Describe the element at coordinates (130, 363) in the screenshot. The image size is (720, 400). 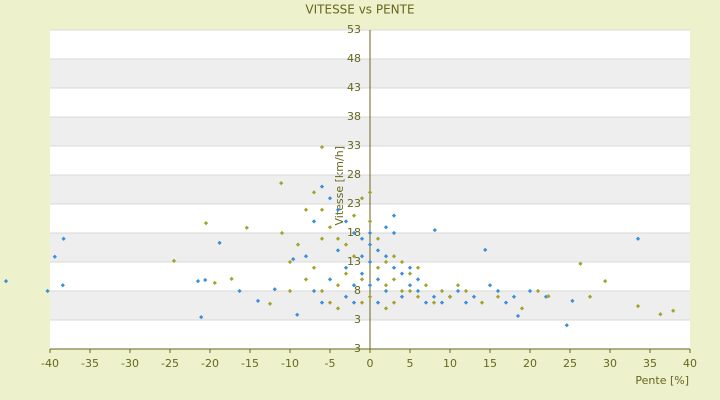
I see `x-tick-label: -30` at that location.